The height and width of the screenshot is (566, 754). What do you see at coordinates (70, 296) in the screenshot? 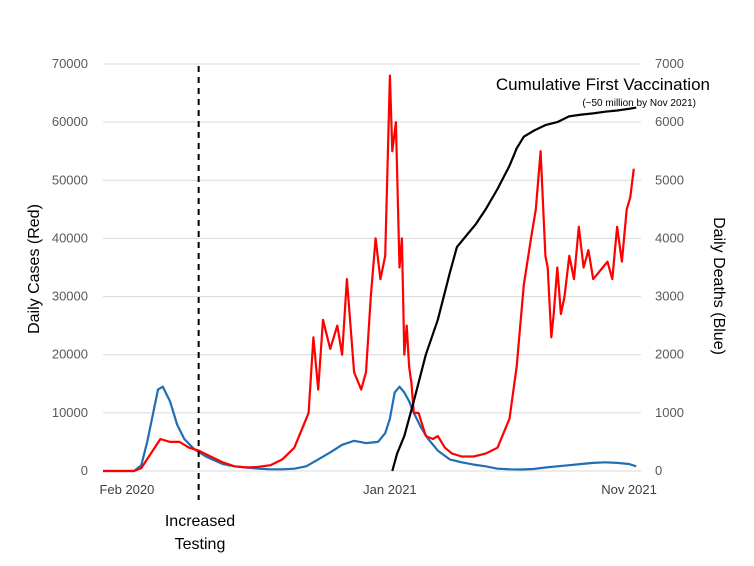
I see `left-tick-label: 30000` at bounding box center [70, 296].